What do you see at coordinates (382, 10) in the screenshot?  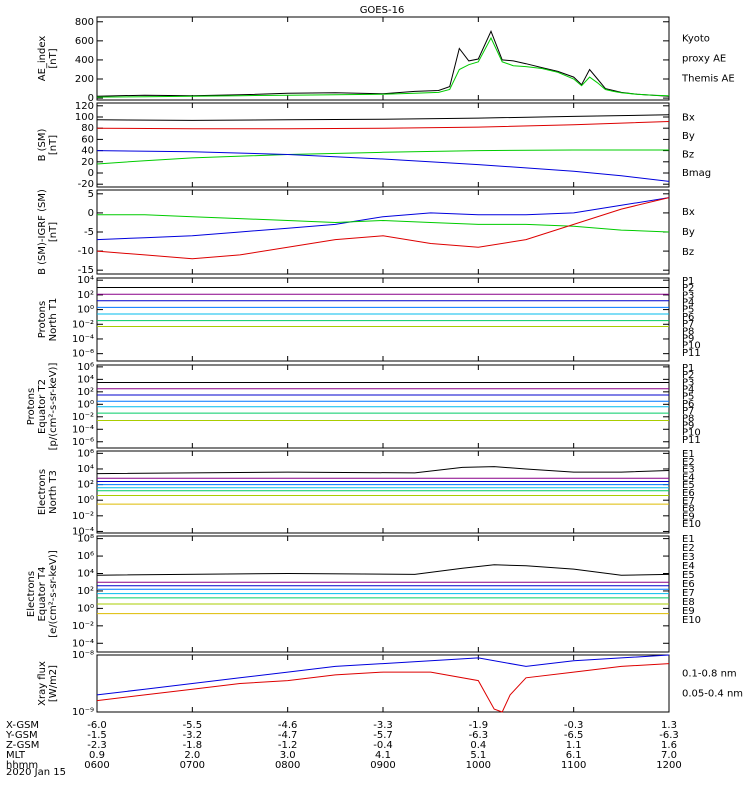 I see `chart-title: GOES-16` at bounding box center [382, 10].